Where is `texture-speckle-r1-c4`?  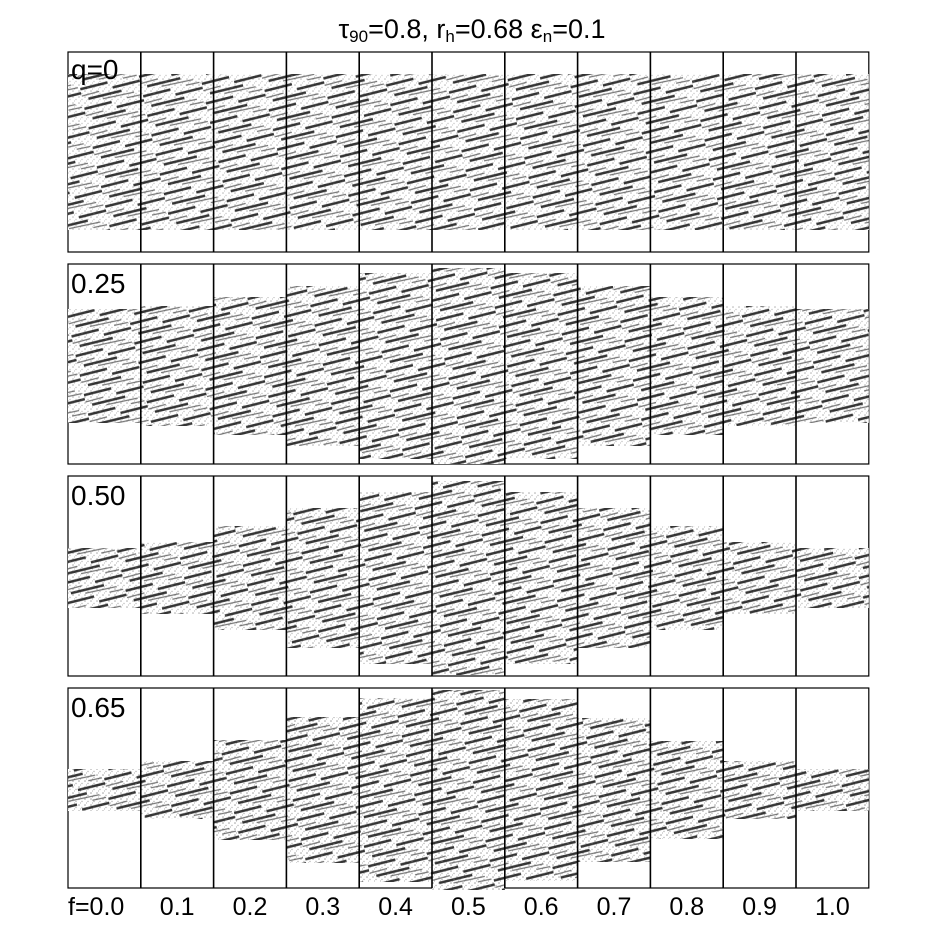
texture-speckle-r1-c4 is located at coordinates (395, 366).